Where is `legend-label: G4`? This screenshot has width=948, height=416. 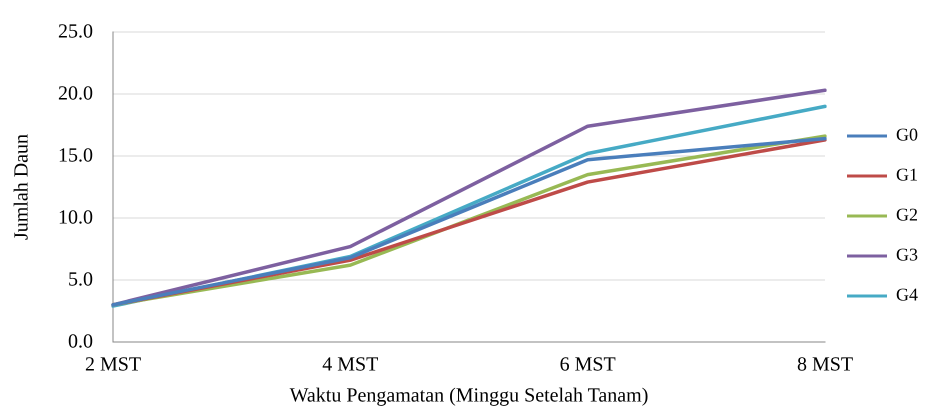
legend-label: G4 is located at coordinates (907, 294).